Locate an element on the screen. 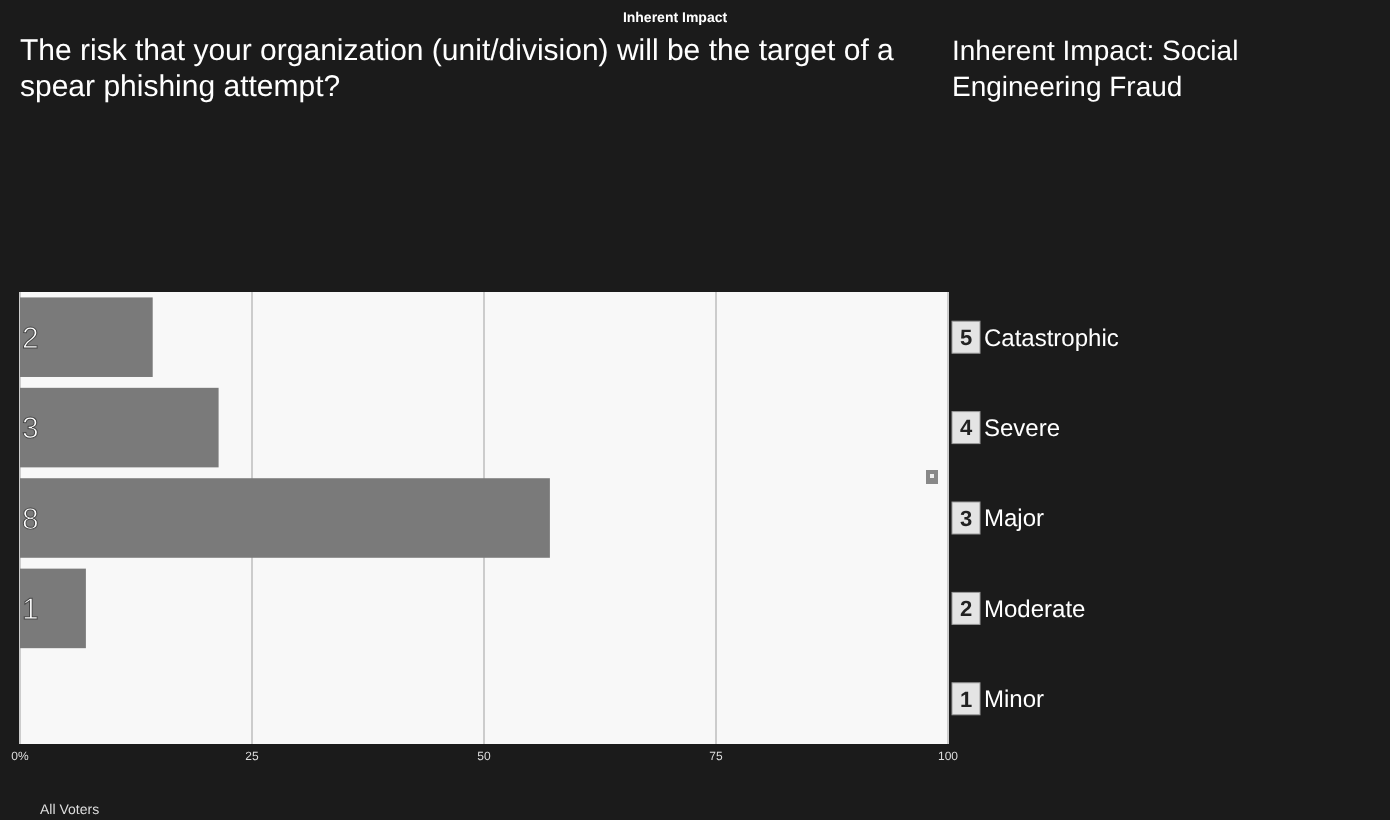 Image resolution: width=1390 pixels, height=820 pixels. chart-subtitle: The risk that your organization (unit/division) will be the target of a spear phishing attempt? is located at coordinates (458, 69).